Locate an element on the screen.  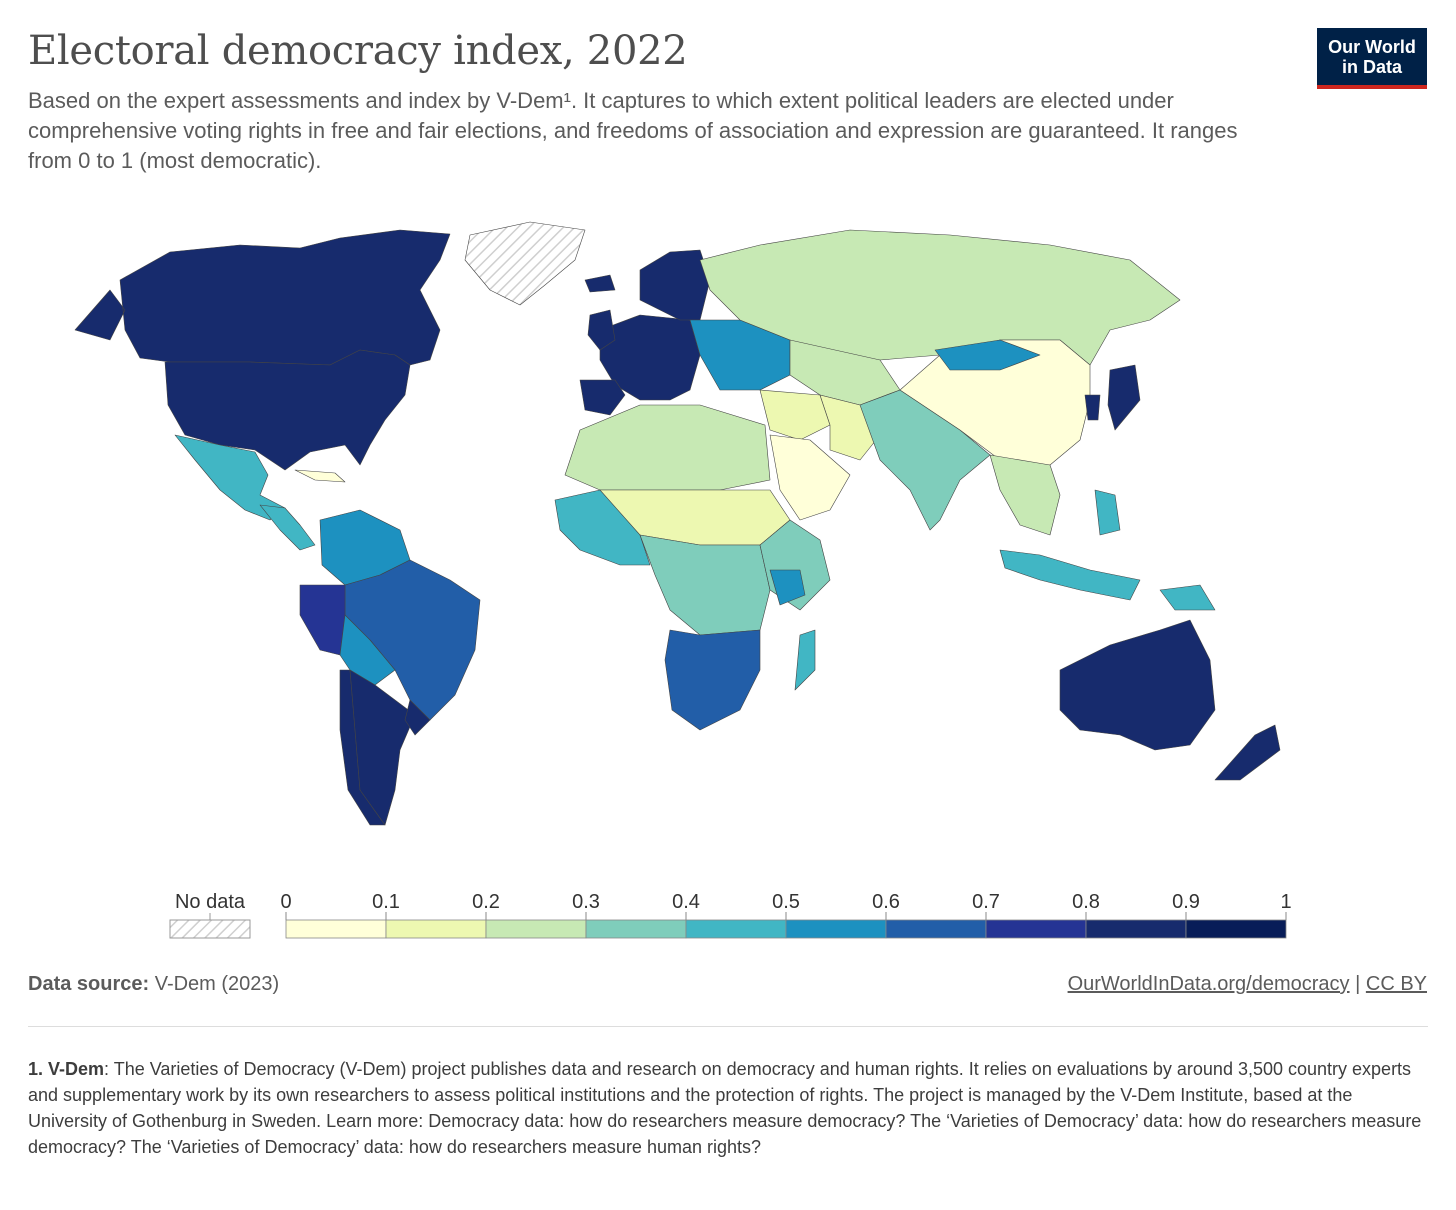
map-region-peru is located at coordinates (322, 620).